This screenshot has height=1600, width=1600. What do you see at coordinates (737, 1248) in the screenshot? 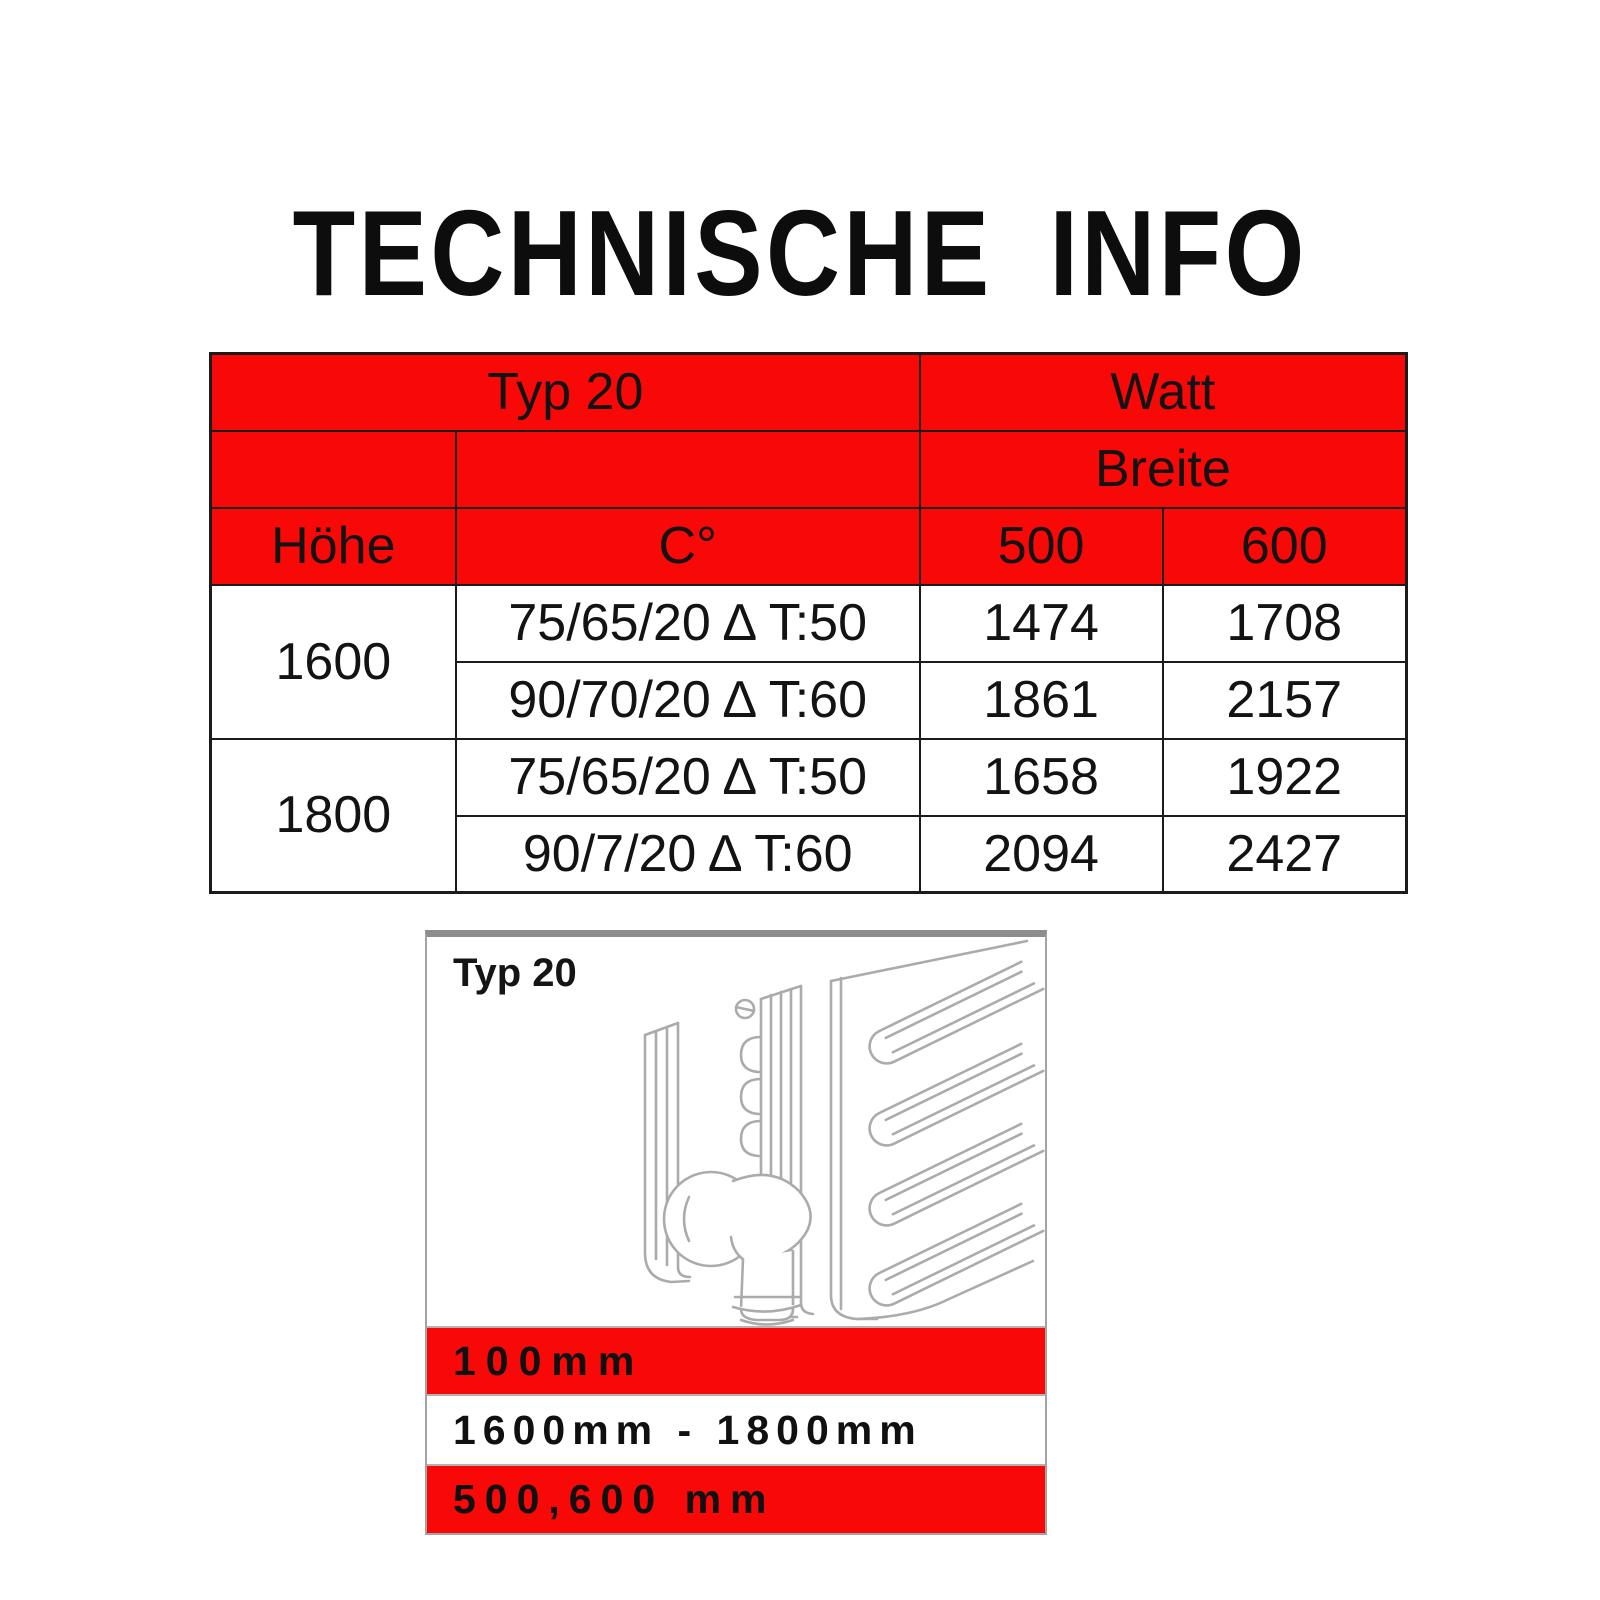
I see `valve-fitting` at bounding box center [737, 1248].